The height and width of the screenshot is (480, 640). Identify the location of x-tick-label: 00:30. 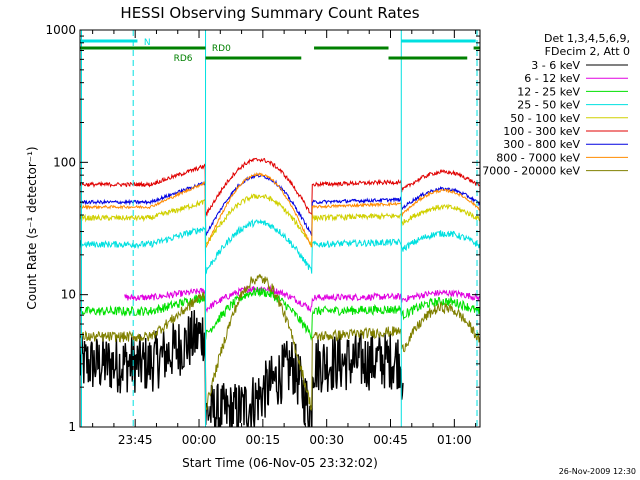
(326, 440).